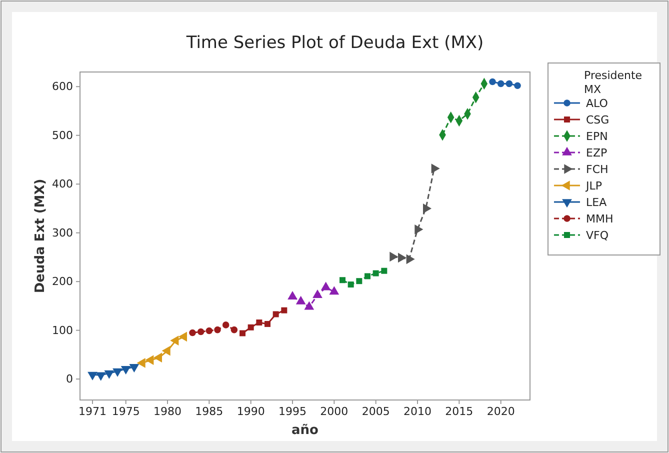 Image resolution: width=669 pixels, height=453 pixels. I want to click on legend-label: CSG, so click(598, 120).